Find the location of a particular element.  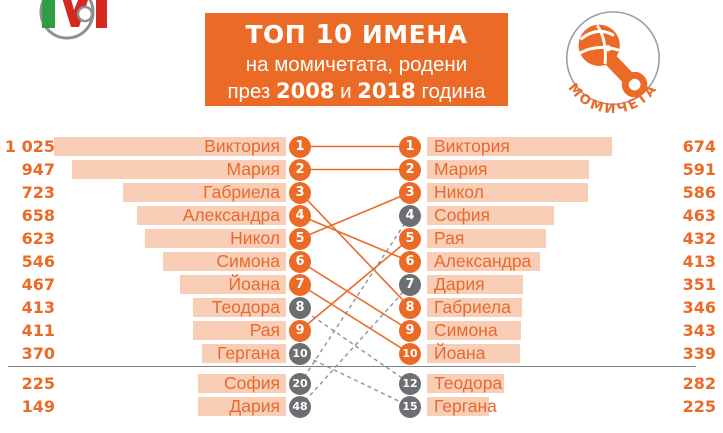

rank-circle-2018: 3 is located at coordinates (410, 192).